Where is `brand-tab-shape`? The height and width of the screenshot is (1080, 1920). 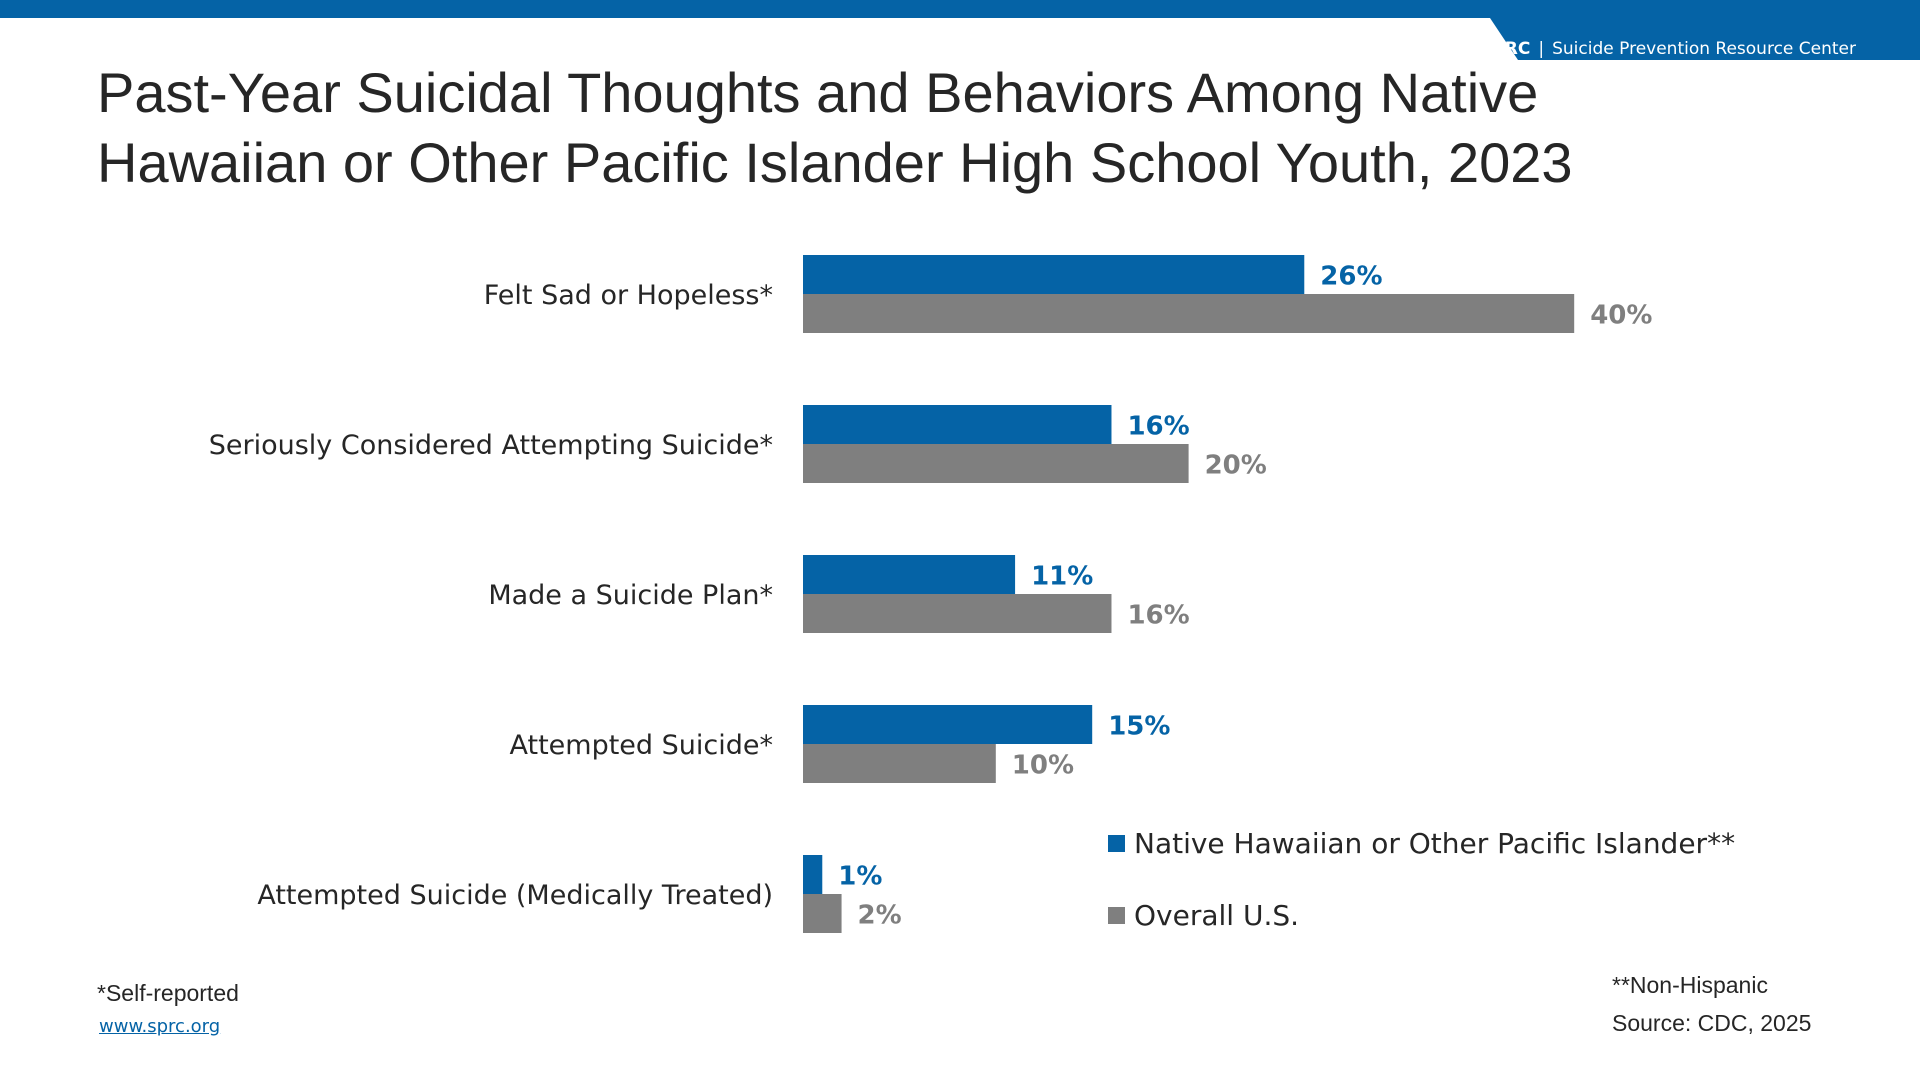
brand-tab-shape is located at coordinates (1705, 39).